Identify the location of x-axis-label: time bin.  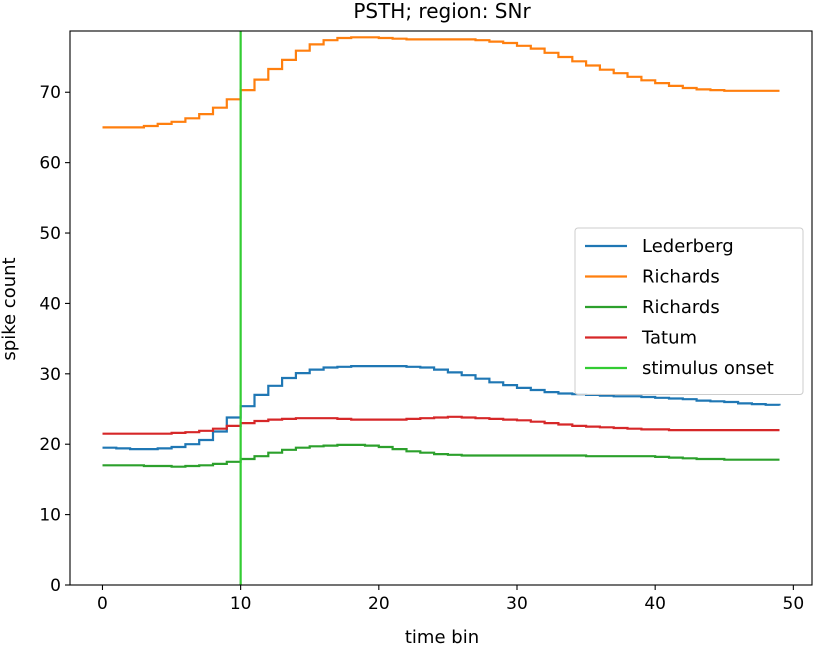
(442, 637).